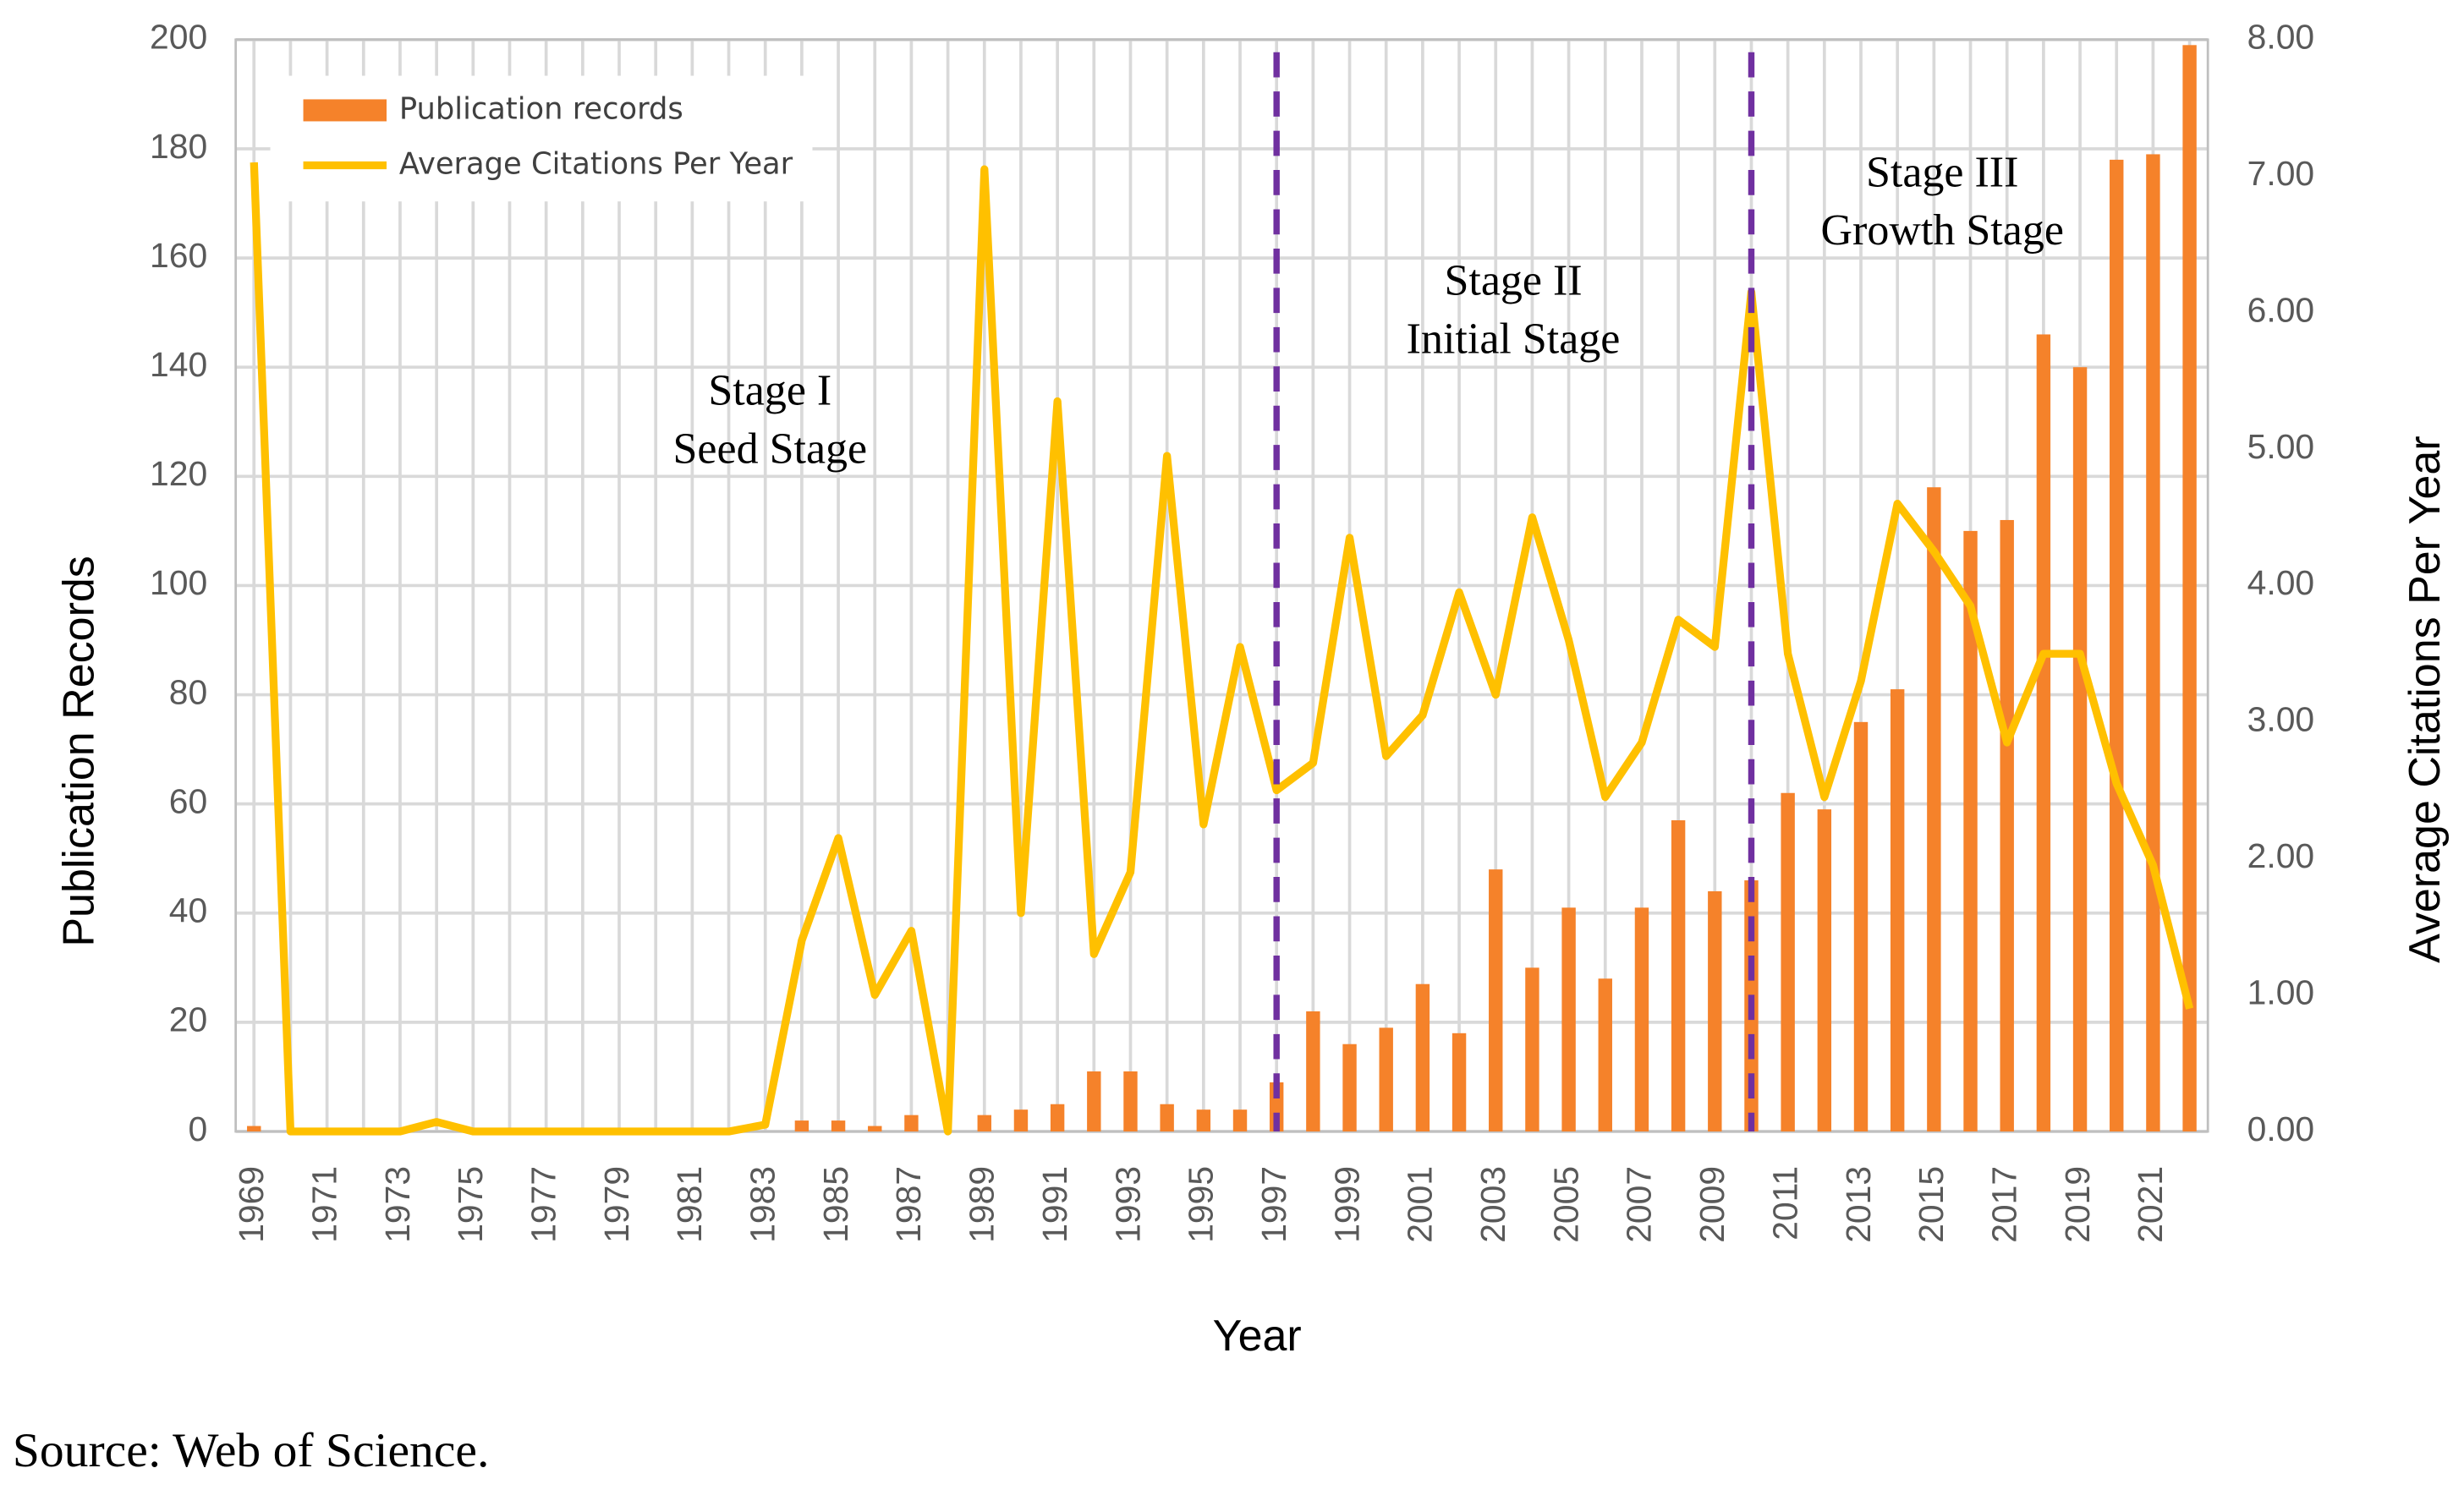 The height and width of the screenshot is (1490, 2464). I want to click on legend-swatch, so click(345, 110).